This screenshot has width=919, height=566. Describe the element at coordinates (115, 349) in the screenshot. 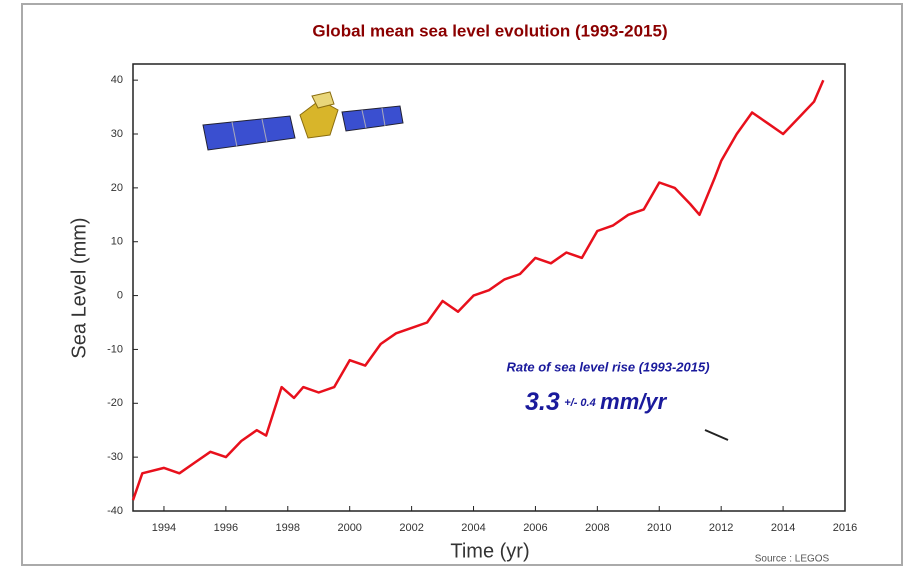

I see `y-tick-label: -10` at that location.